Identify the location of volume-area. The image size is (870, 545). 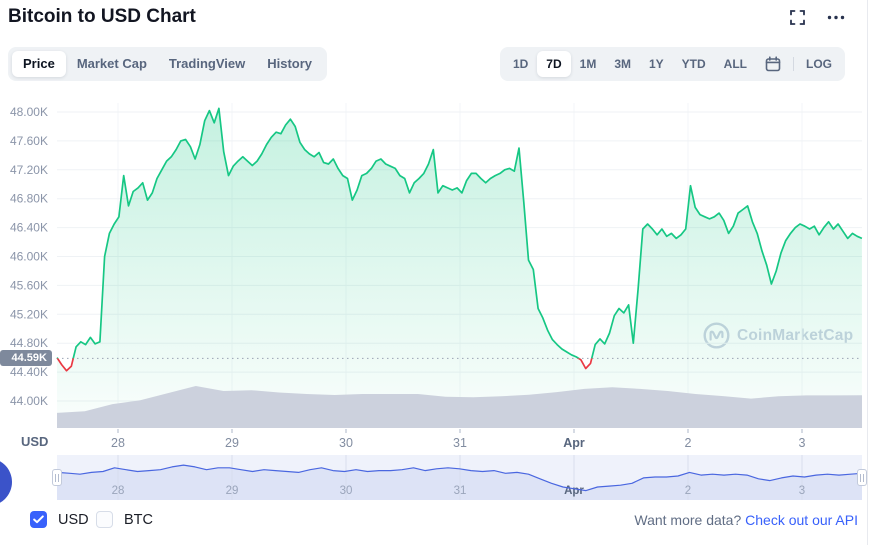
(460, 407).